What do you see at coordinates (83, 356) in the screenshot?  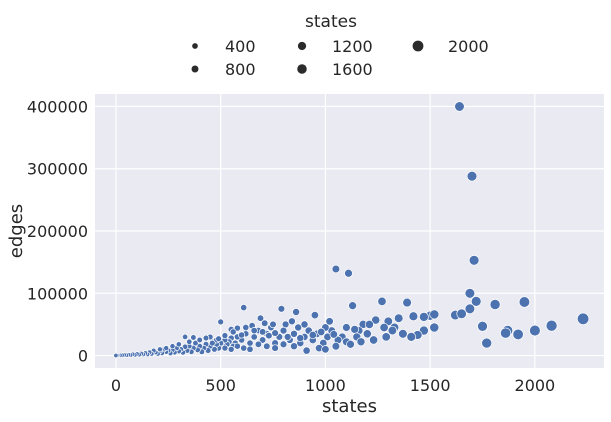 I see `y-tick-label: 0` at bounding box center [83, 356].